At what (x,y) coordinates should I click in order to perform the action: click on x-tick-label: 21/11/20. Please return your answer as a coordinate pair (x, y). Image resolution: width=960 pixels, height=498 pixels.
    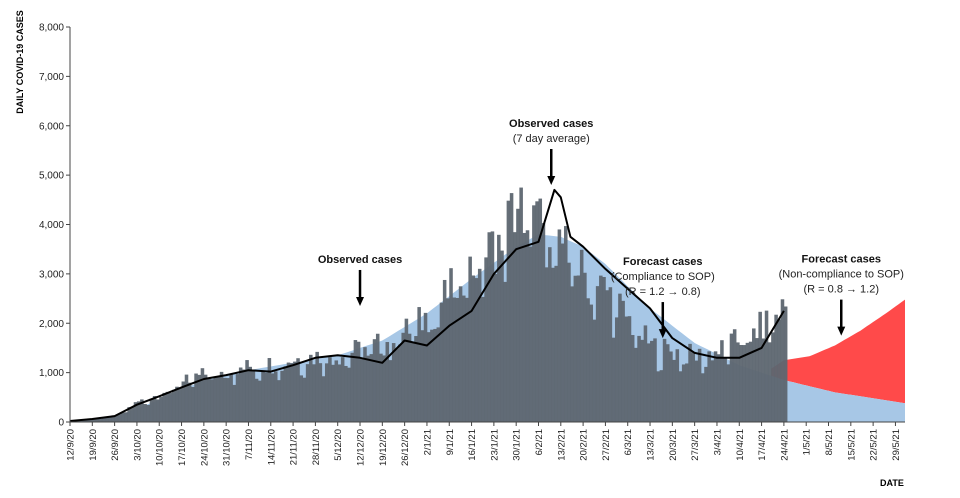
    Looking at the image, I should click on (294, 447).